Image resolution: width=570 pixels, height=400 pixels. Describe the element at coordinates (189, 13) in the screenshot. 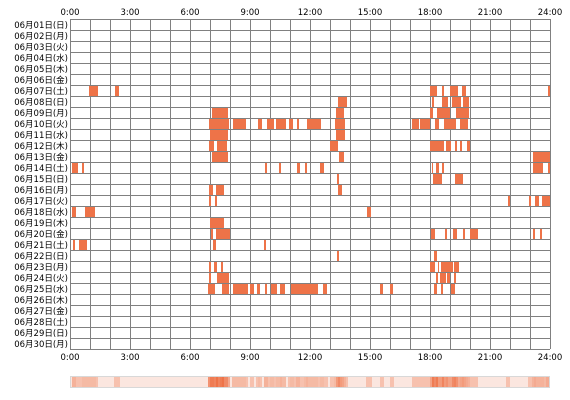

I see `x-tick-label-top: 6:00` at that location.